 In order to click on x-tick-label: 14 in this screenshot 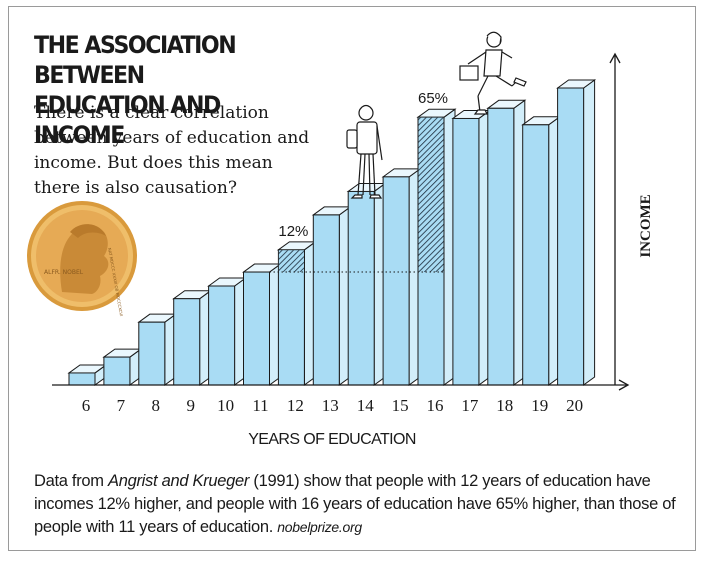, I will do `click(366, 405)`.